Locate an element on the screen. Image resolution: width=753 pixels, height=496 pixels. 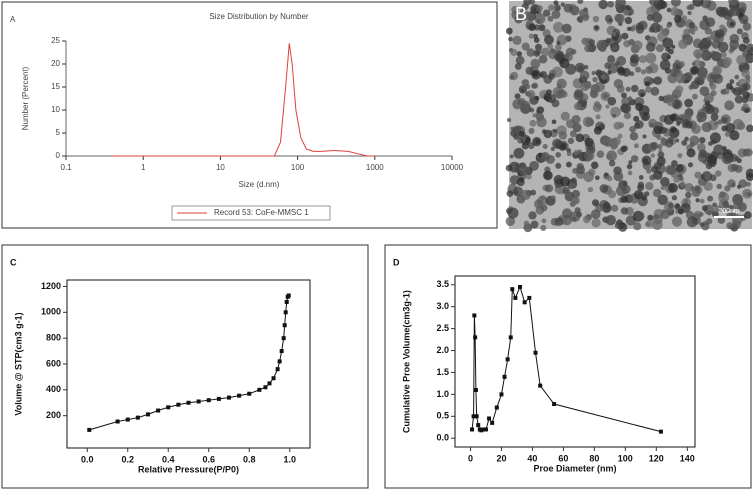
panel-label: A is located at coordinates (13, 19).